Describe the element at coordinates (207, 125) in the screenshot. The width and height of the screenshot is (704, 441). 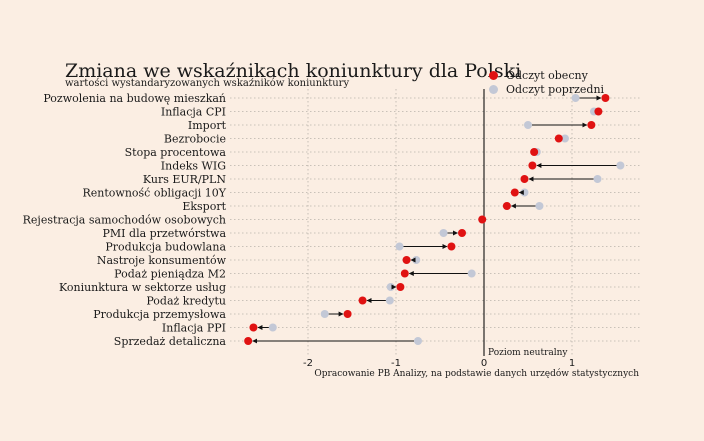
I see `category-label: Import` at that location.